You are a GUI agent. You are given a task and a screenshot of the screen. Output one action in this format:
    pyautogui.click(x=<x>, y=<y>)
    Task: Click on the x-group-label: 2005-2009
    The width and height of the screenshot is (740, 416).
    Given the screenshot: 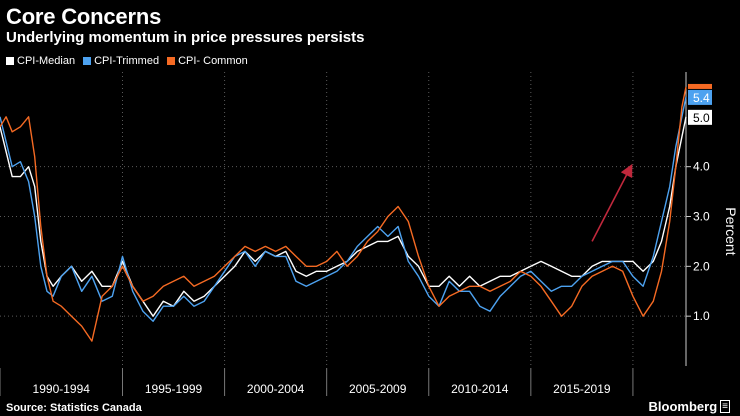 What is the action you would take?
    pyautogui.click(x=378, y=389)
    